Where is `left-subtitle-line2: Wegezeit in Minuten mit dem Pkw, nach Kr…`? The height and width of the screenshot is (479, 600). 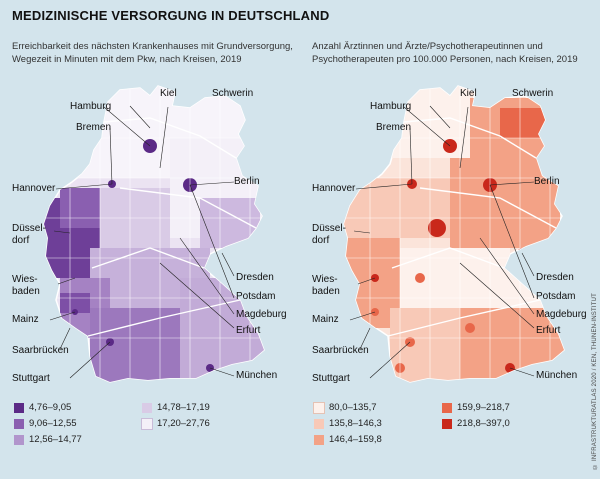
left-subtitle-line2: Wegezeit in Minuten mit dem Pkw, nach Kr… is located at coordinates (127, 59).